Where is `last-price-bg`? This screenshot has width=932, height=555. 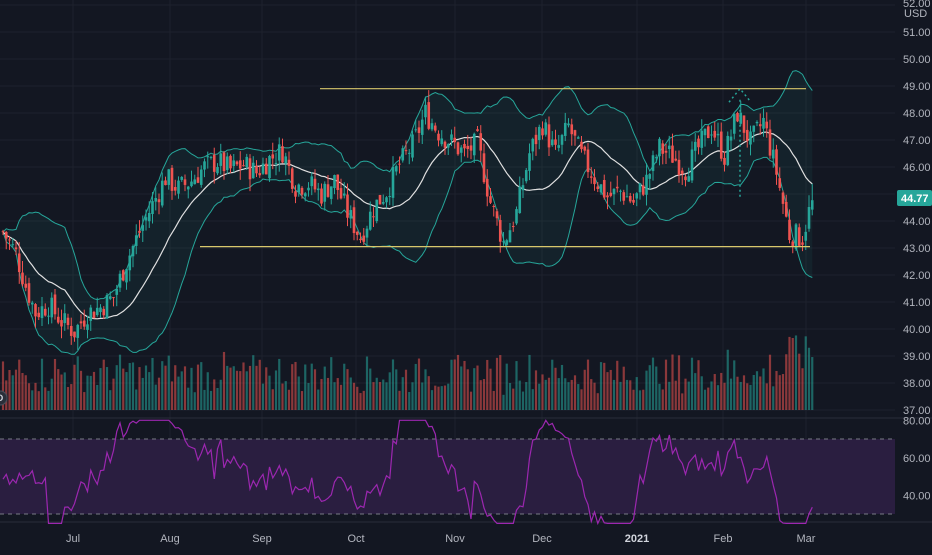
last-price-bg is located at coordinates (914, 198).